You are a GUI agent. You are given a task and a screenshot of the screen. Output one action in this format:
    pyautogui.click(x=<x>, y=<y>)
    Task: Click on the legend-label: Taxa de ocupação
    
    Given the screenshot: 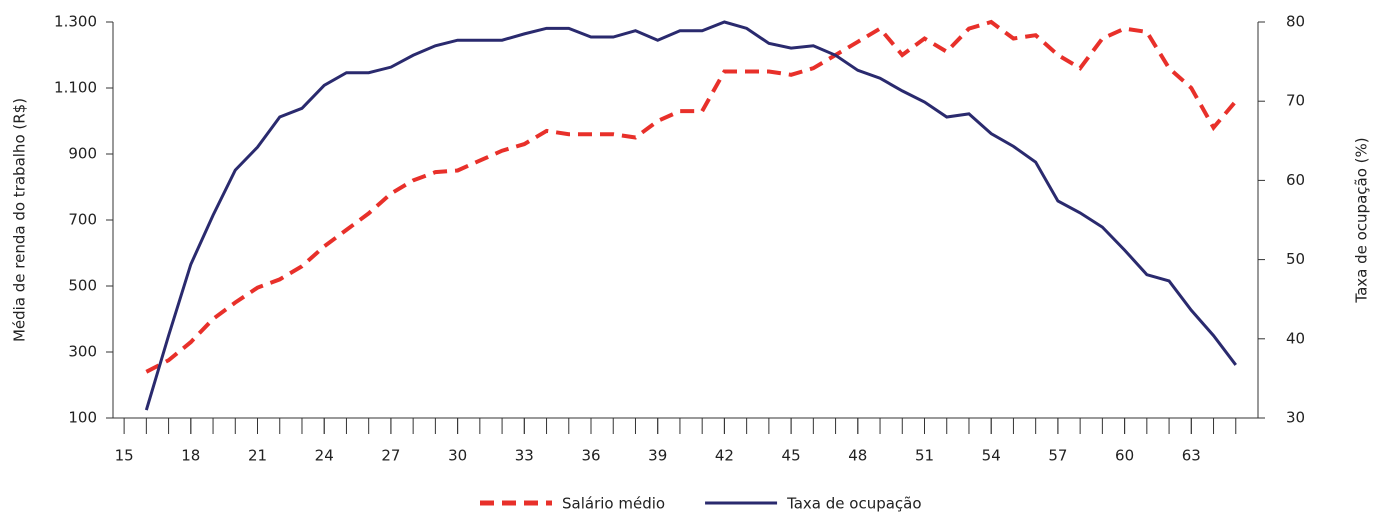 What is the action you would take?
    pyautogui.click(x=854, y=504)
    